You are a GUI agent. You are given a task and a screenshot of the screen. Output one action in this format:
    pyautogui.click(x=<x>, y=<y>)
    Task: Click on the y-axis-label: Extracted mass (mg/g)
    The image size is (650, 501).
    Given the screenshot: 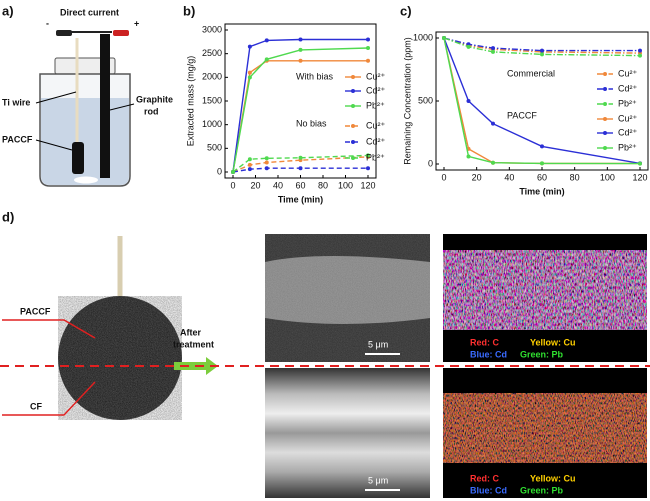 What is the action you would take?
    pyautogui.click(x=190, y=101)
    